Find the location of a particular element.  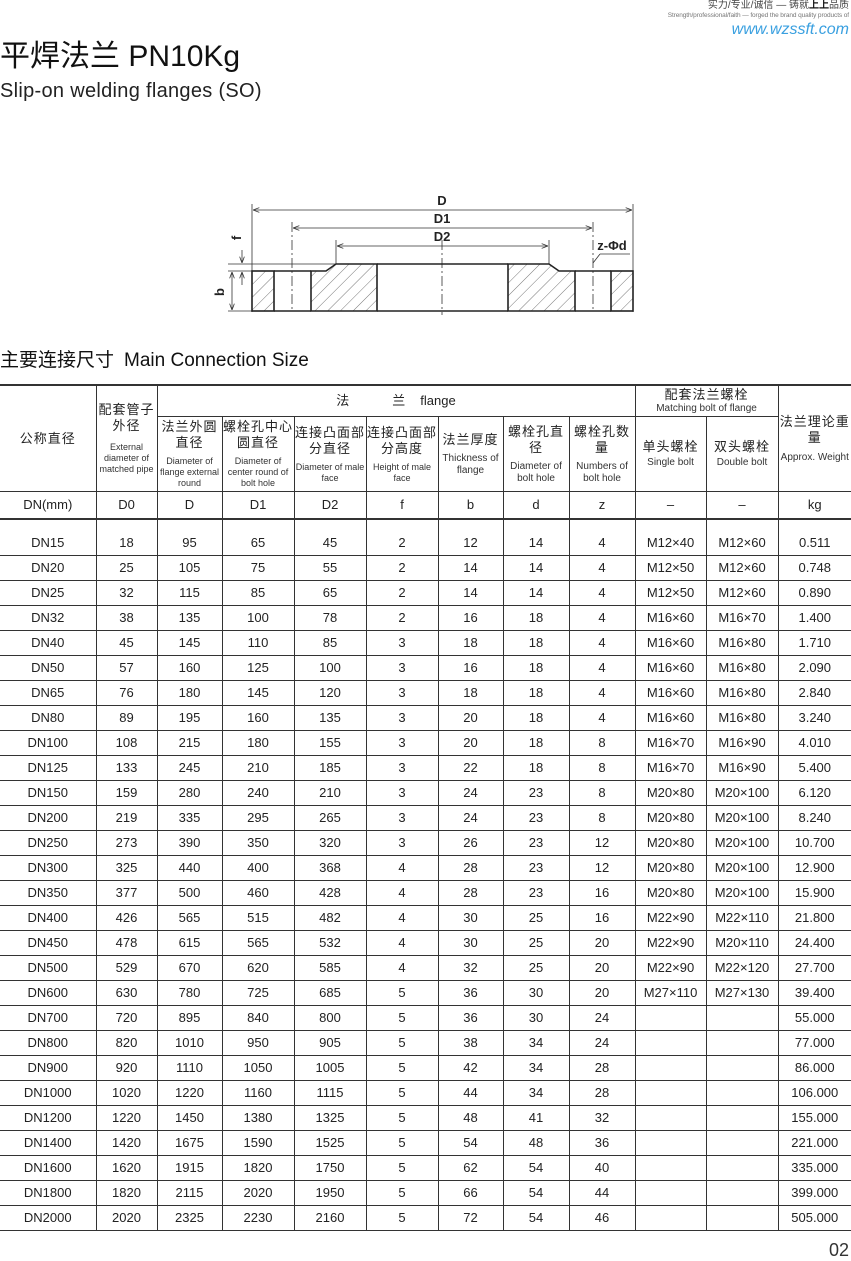

table-cell: 1115 is located at coordinates (330, 1092).